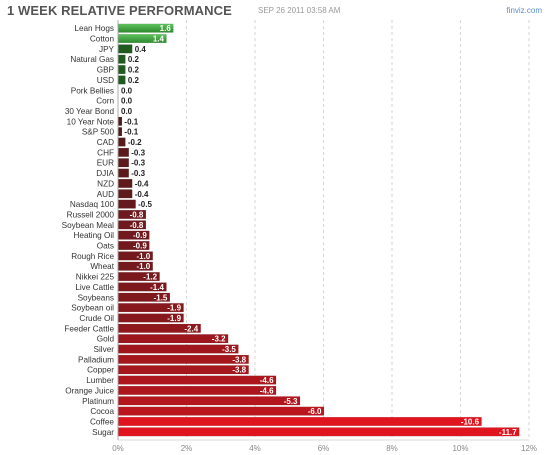  I want to click on category-label: Orange Juice, so click(89, 390).